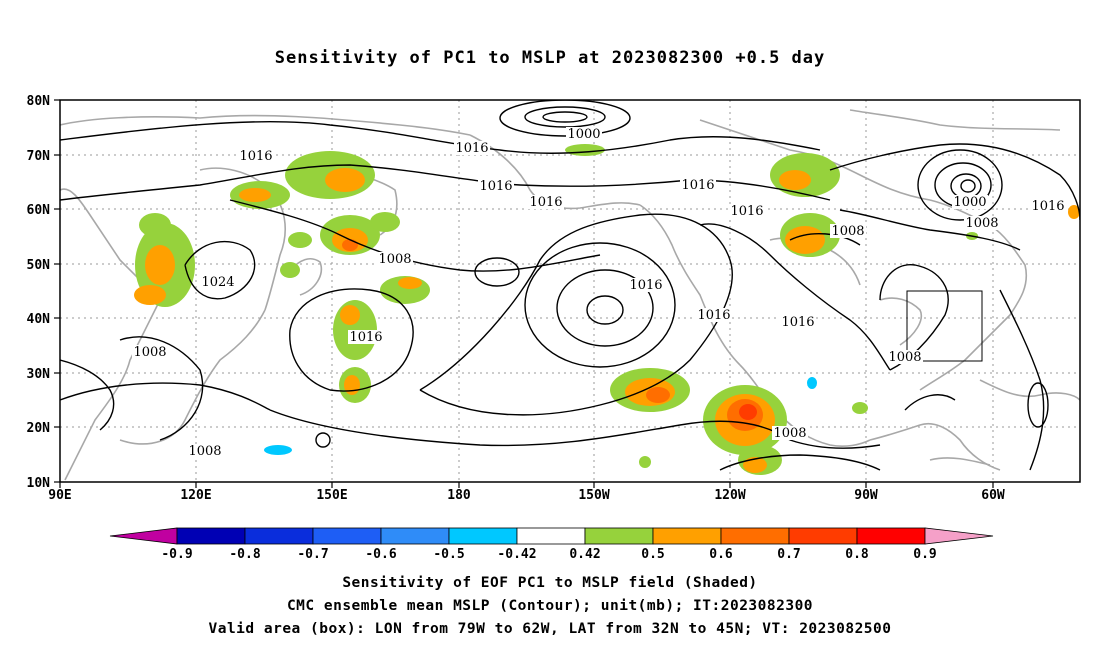 This screenshot has width=1100, height=650. Describe the element at coordinates (43, 292) in the screenshot. I see `latitude-labels: 80N 70N 60N 50N 40N 30N 20N 10N` at that location.